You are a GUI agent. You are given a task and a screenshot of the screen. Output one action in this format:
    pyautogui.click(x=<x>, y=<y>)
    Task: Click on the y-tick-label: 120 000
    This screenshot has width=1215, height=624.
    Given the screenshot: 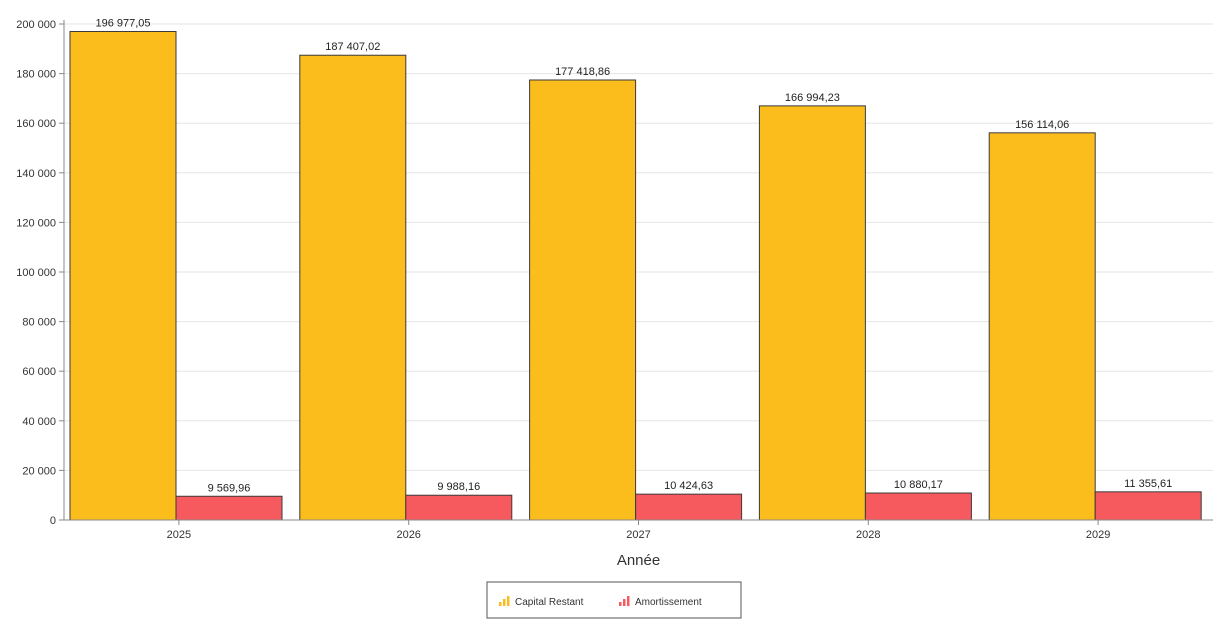 What is the action you would take?
    pyautogui.click(x=36, y=223)
    